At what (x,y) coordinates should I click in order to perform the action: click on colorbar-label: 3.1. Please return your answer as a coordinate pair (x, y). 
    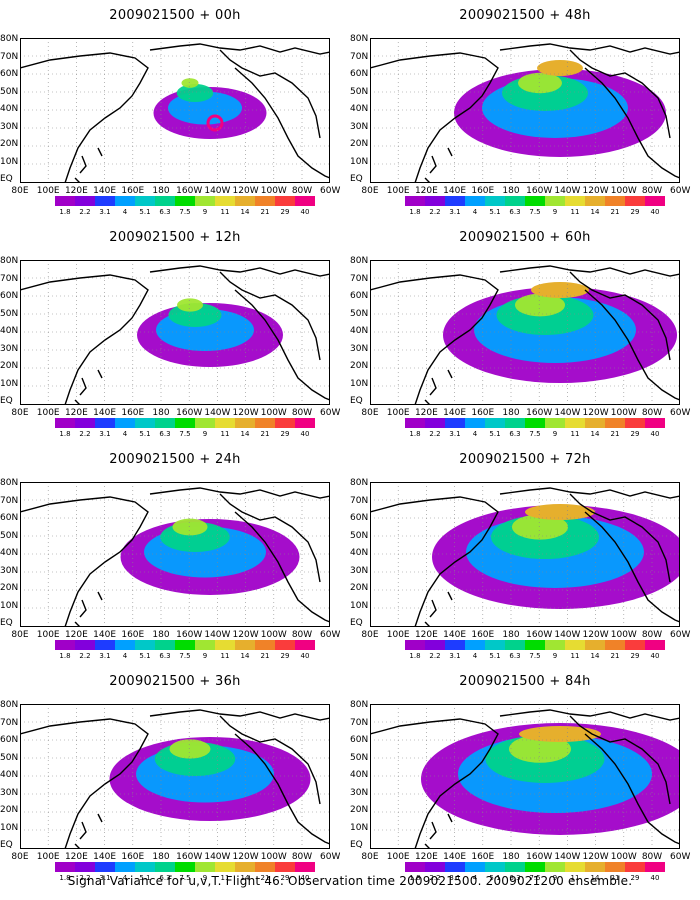
    Looking at the image, I should click on (455, 656).